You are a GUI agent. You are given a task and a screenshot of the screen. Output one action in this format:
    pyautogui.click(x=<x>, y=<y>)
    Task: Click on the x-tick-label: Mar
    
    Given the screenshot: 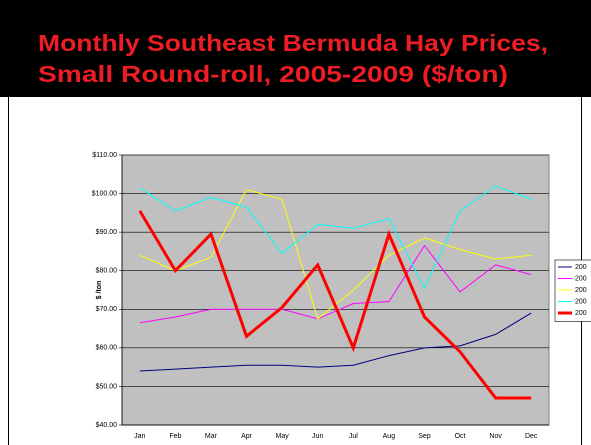 What is the action you would take?
    pyautogui.click(x=211, y=436)
    